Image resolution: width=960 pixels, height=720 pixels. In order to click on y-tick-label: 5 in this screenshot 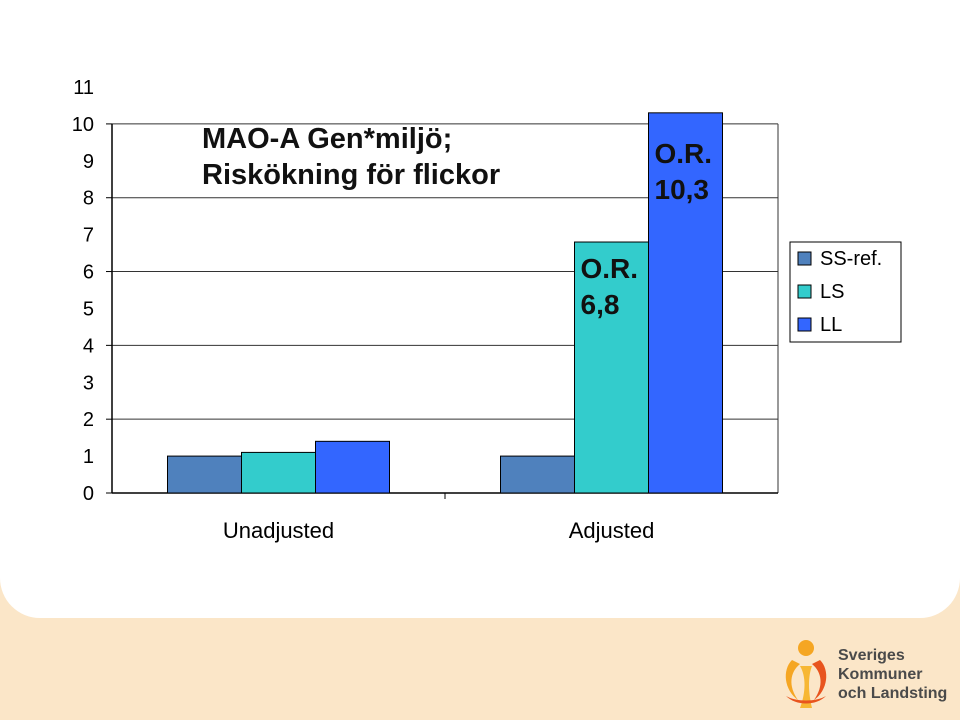, I will do `click(88, 309)`.